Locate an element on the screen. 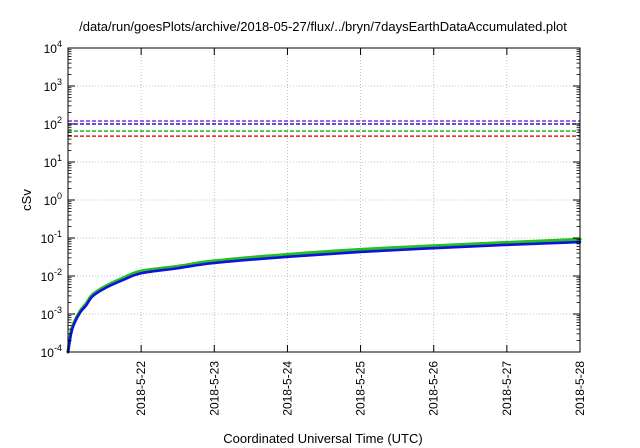 This screenshot has width=640, height=448. y-tick-label-exponent: 1 is located at coordinates (59, 158).